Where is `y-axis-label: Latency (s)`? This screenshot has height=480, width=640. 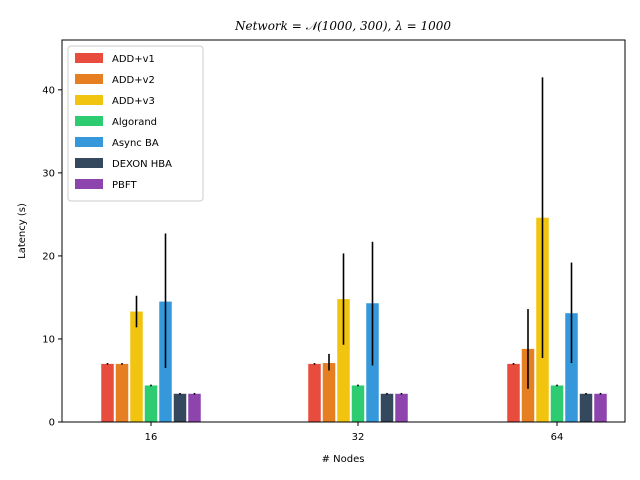 y-axis-label: Latency (s) is located at coordinates (22, 231).